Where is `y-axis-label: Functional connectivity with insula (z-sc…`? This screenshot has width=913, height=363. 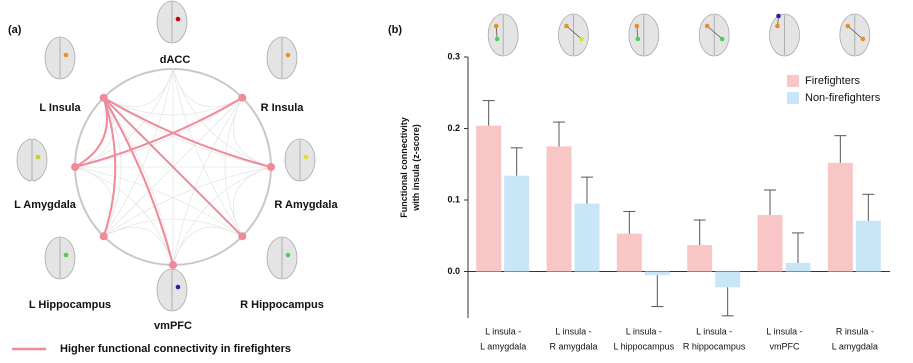
y-axis-label: Functional connectivity with insula (z-sc… is located at coordinates (410, 167).